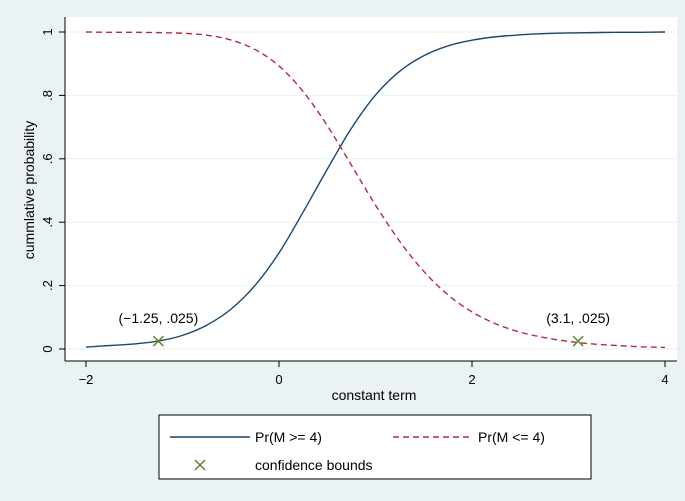 This screenshot has height=501, width=685. Describe the element at coordinates (47, 222) in the screenshot. I see `y-tick-label: .4` at that location.